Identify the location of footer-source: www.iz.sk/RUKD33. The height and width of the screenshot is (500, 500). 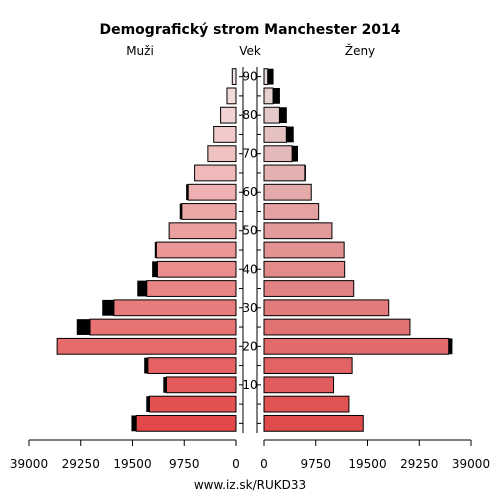
(250, 485).